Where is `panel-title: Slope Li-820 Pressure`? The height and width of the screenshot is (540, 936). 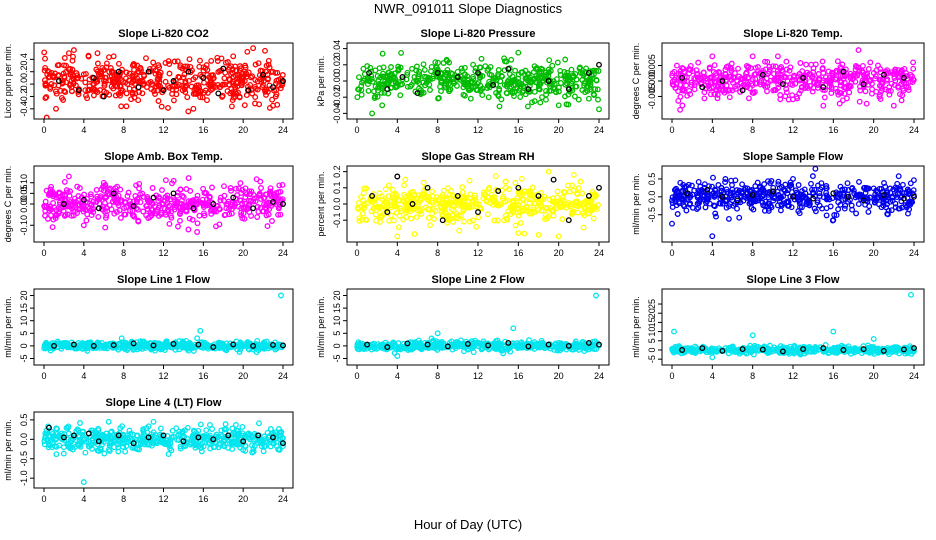
panel-title: Slope Li-820 Pressure is located at coordinates (478, 34).